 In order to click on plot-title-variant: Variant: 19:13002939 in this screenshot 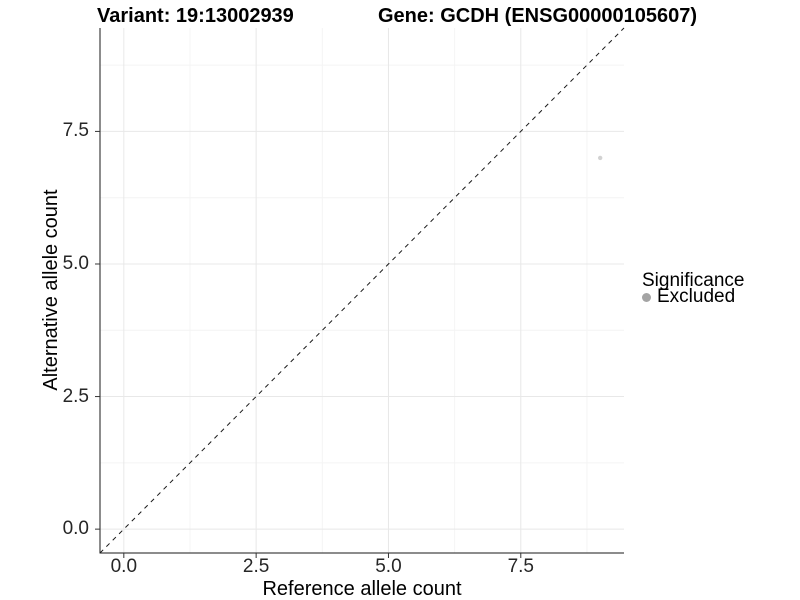, I will do `click(195, 16)`.